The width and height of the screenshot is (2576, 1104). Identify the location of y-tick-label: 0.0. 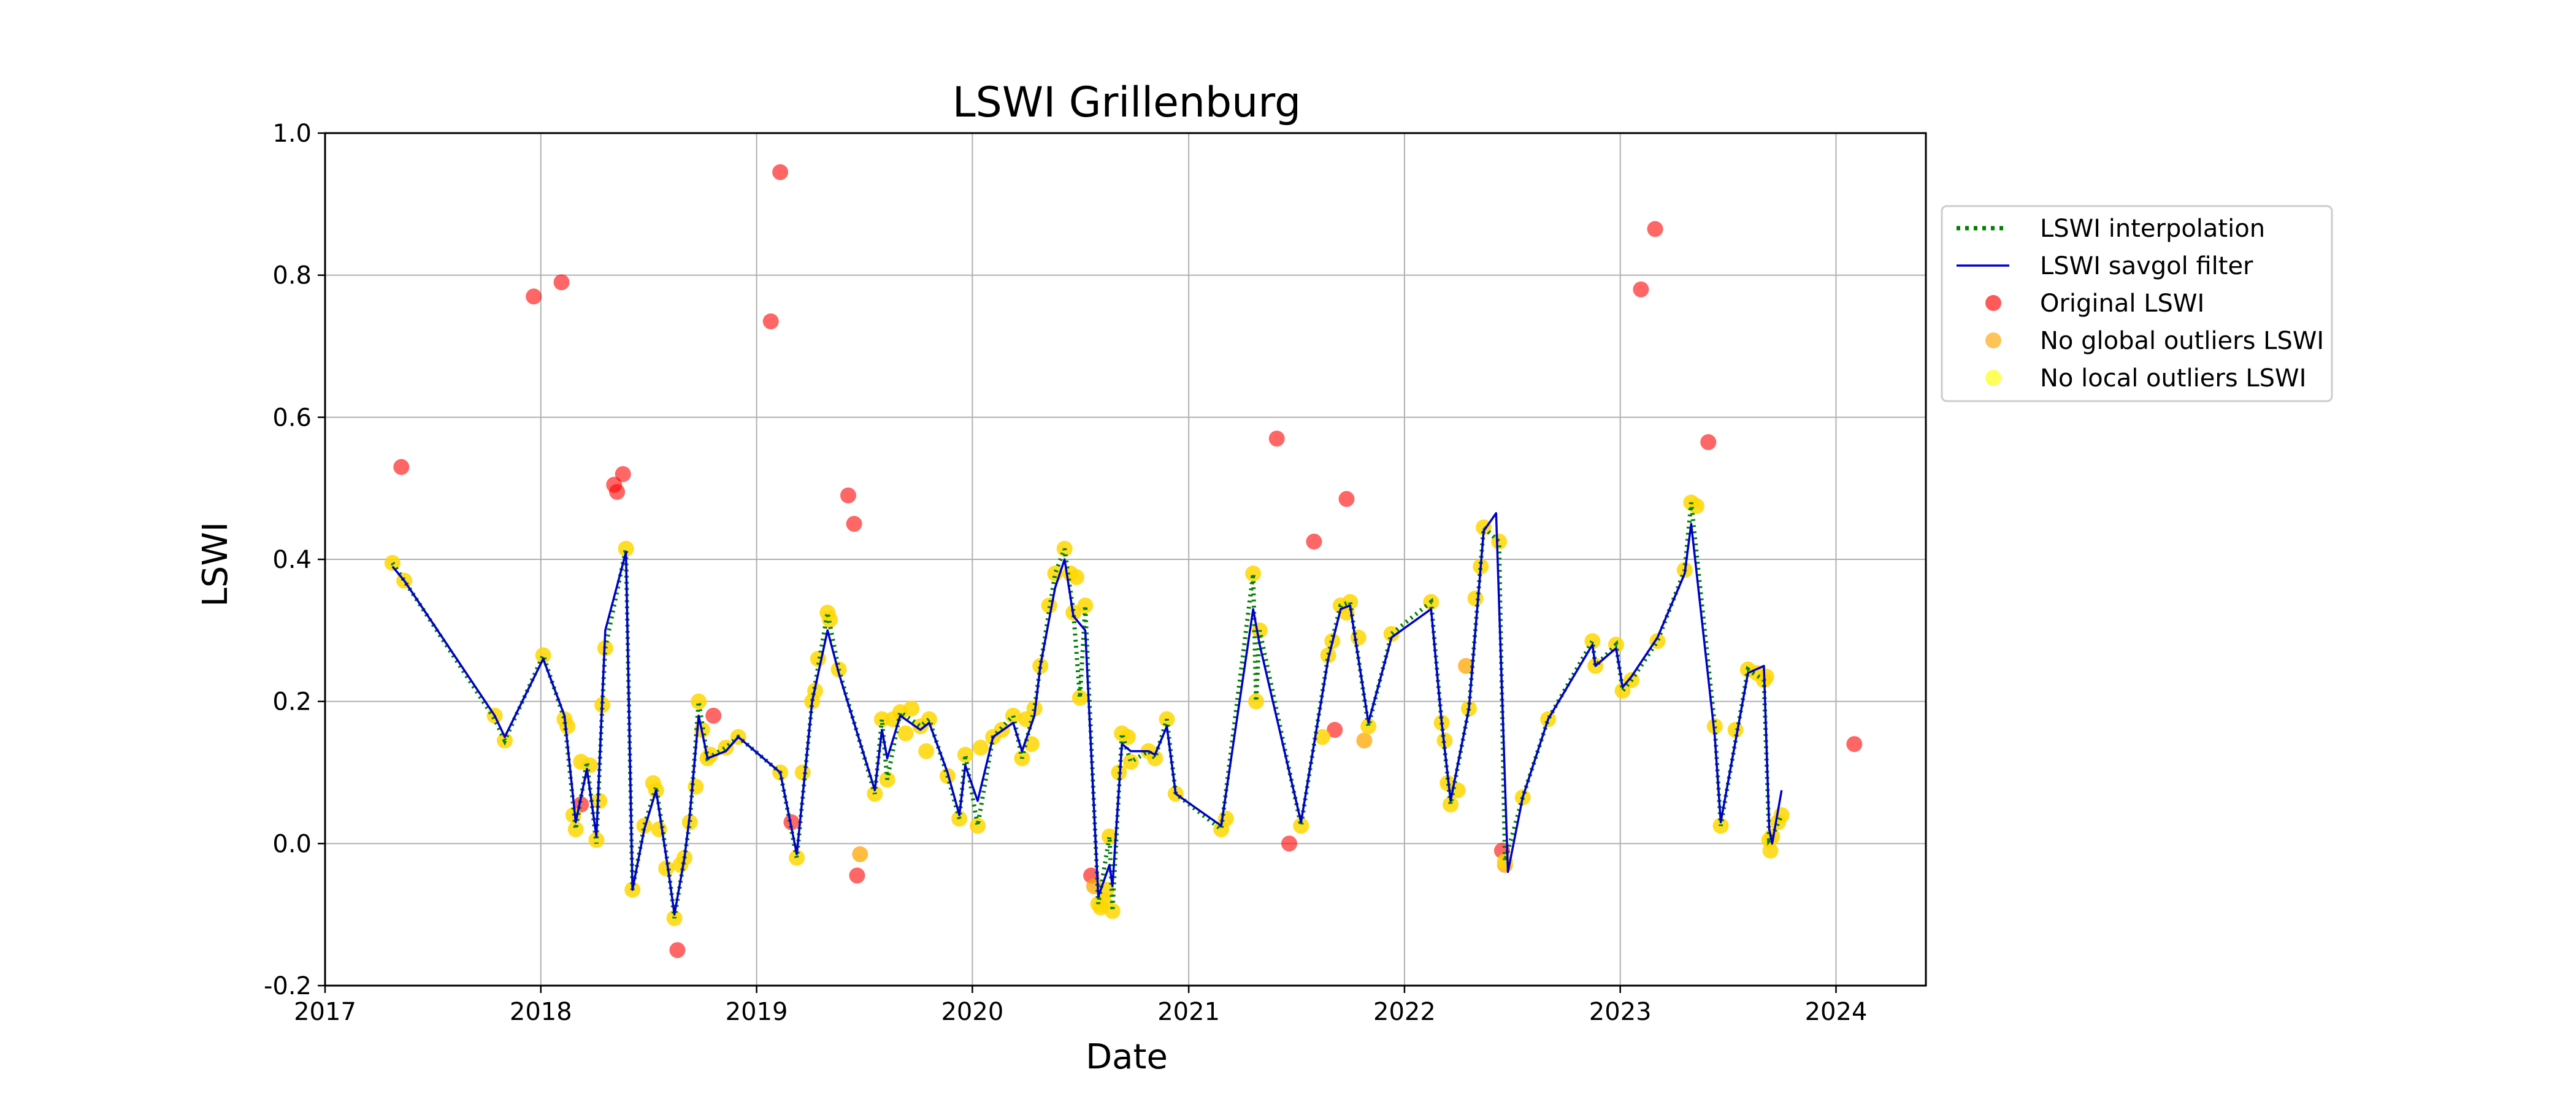
(292, 844).